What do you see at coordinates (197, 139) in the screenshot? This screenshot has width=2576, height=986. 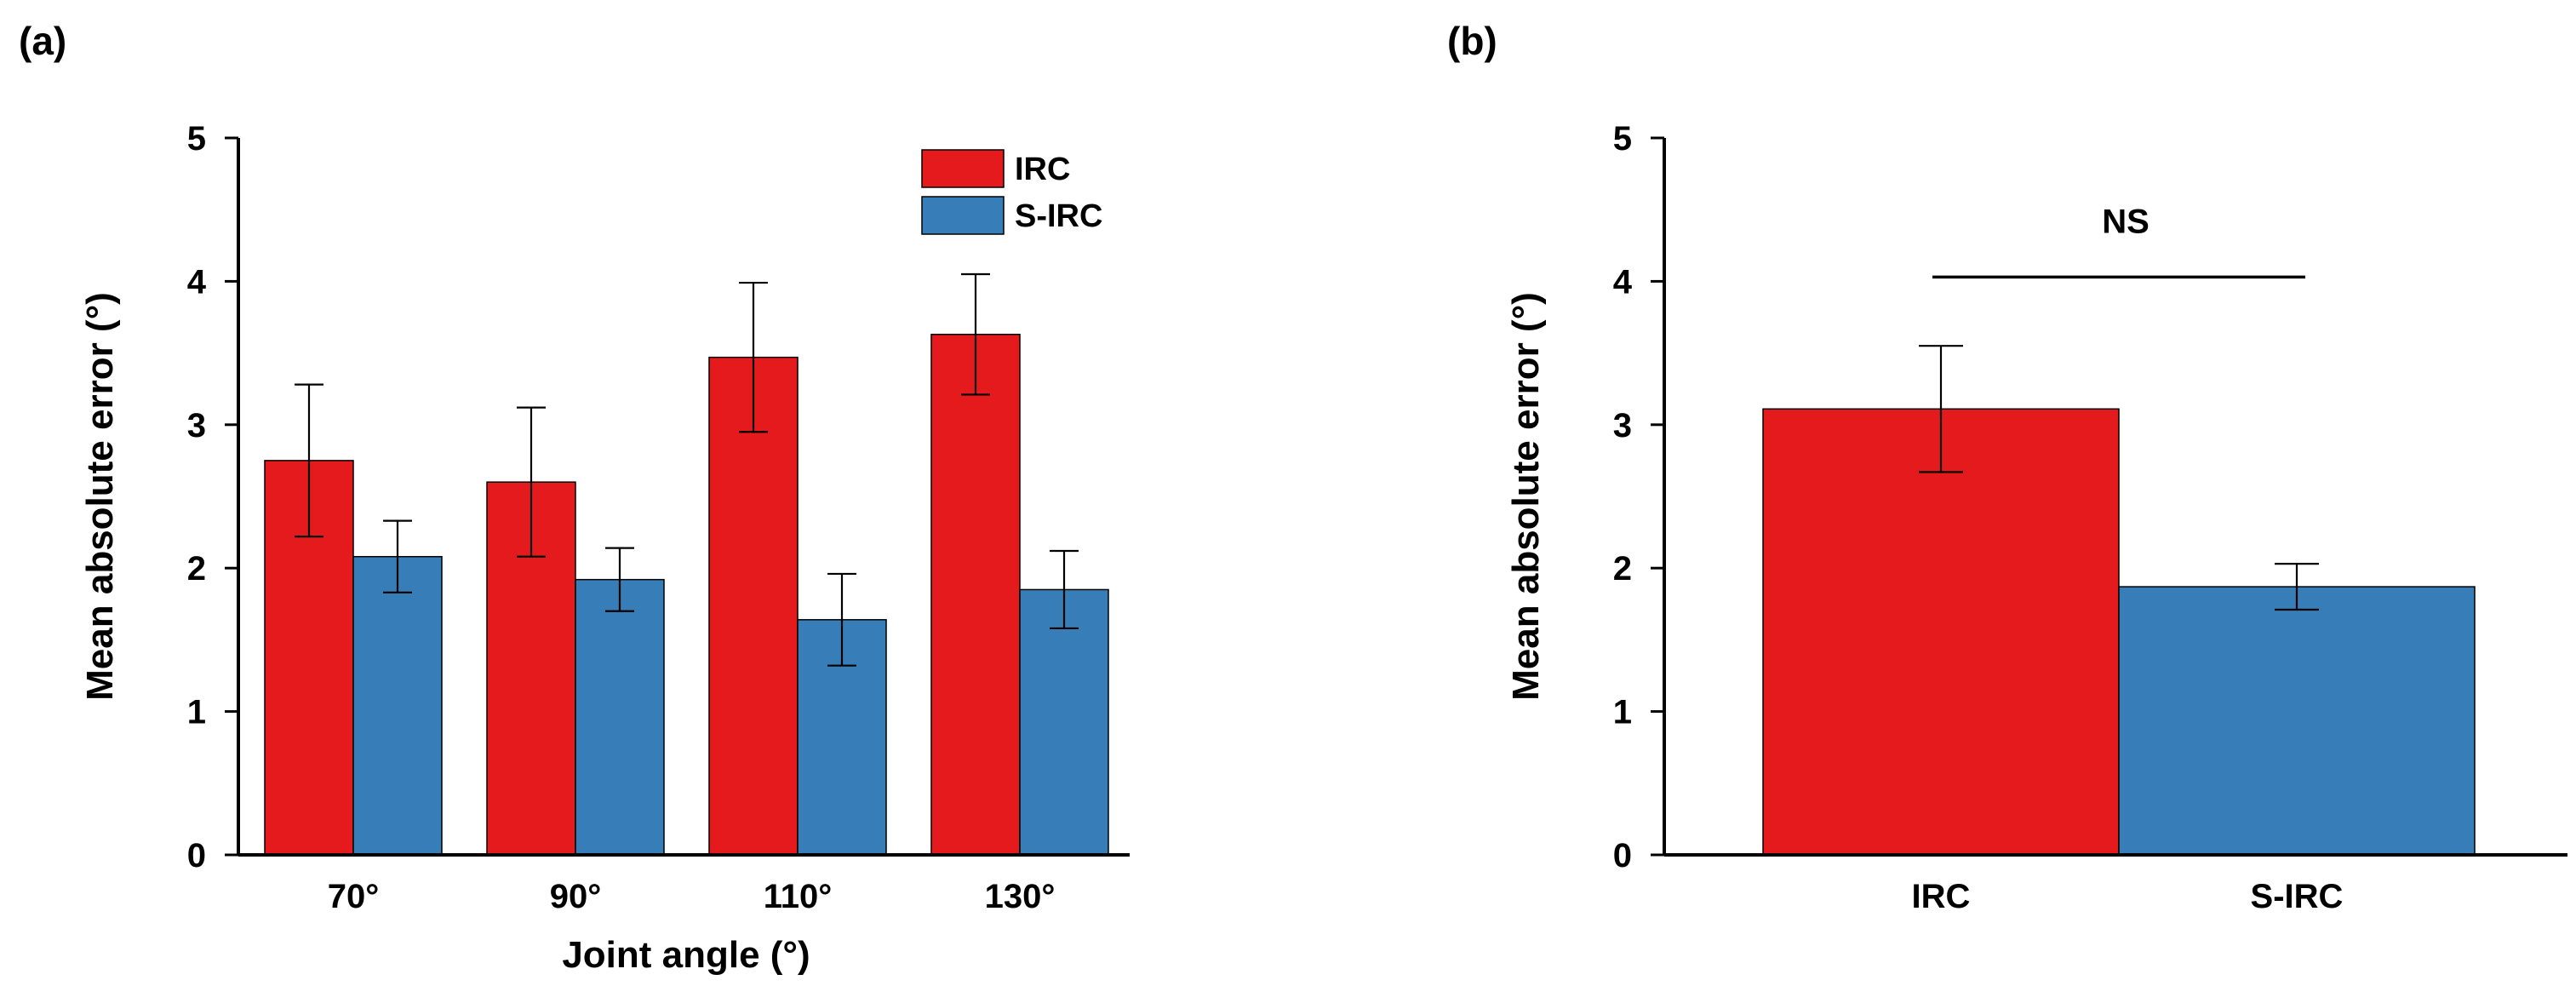 I see `a-ytick-label-5: 5` at bounding box center [197, 139].